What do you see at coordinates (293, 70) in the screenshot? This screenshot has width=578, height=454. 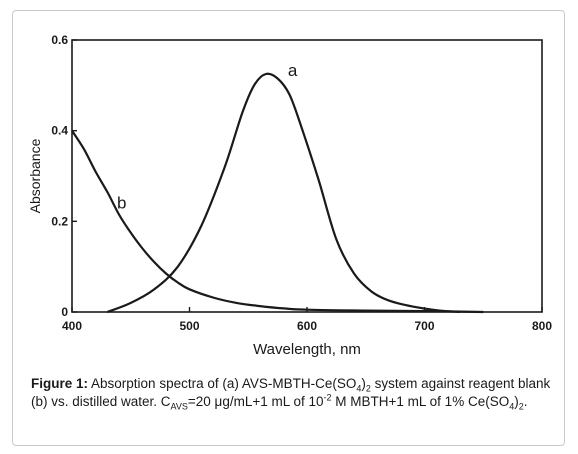 I see `series-label-a: a` at bounding box center [293, 70].